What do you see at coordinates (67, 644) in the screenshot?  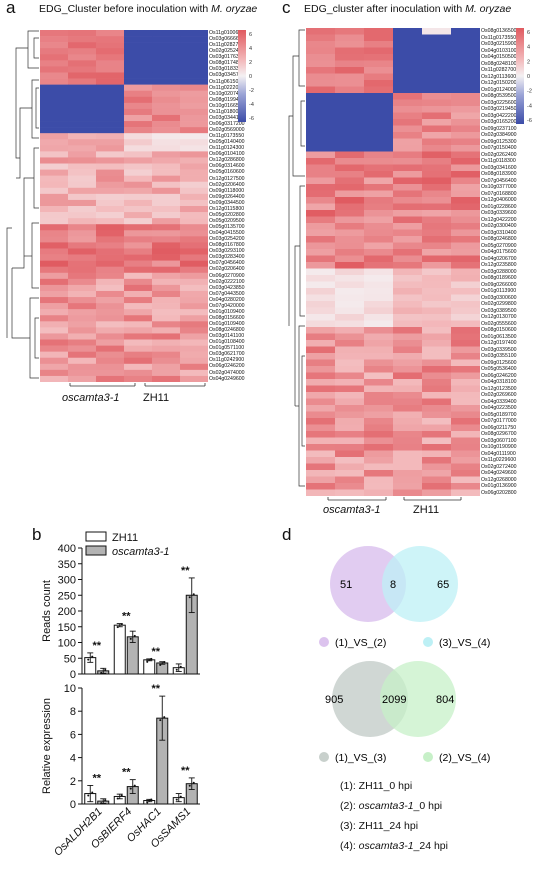 I see `y-tick-label: 100` at bounding box center [67, 644].